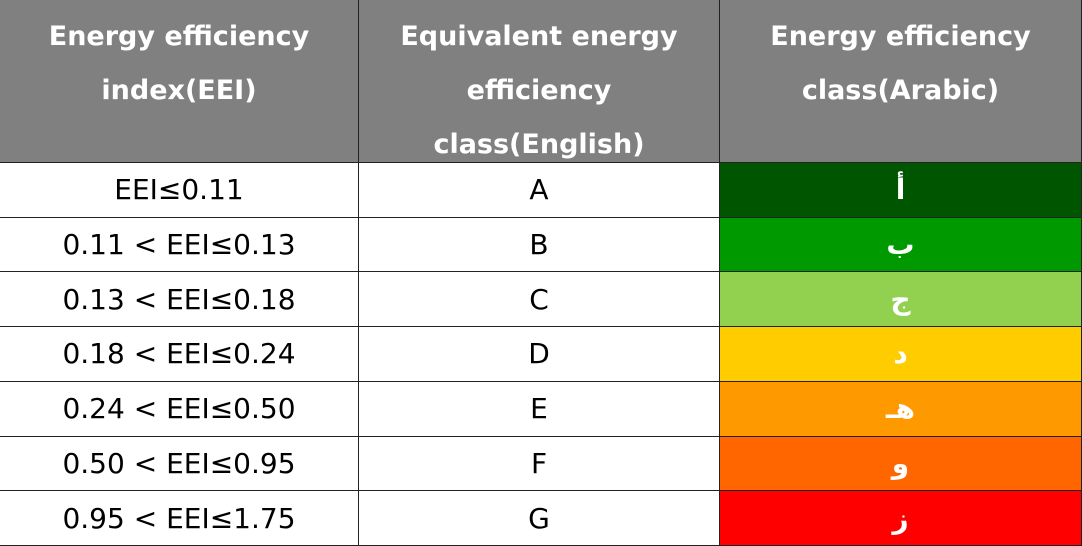  Describe the element at coordinates (900, 90) in the screenshot. I see `header-text: class(Arabic)` at that location.